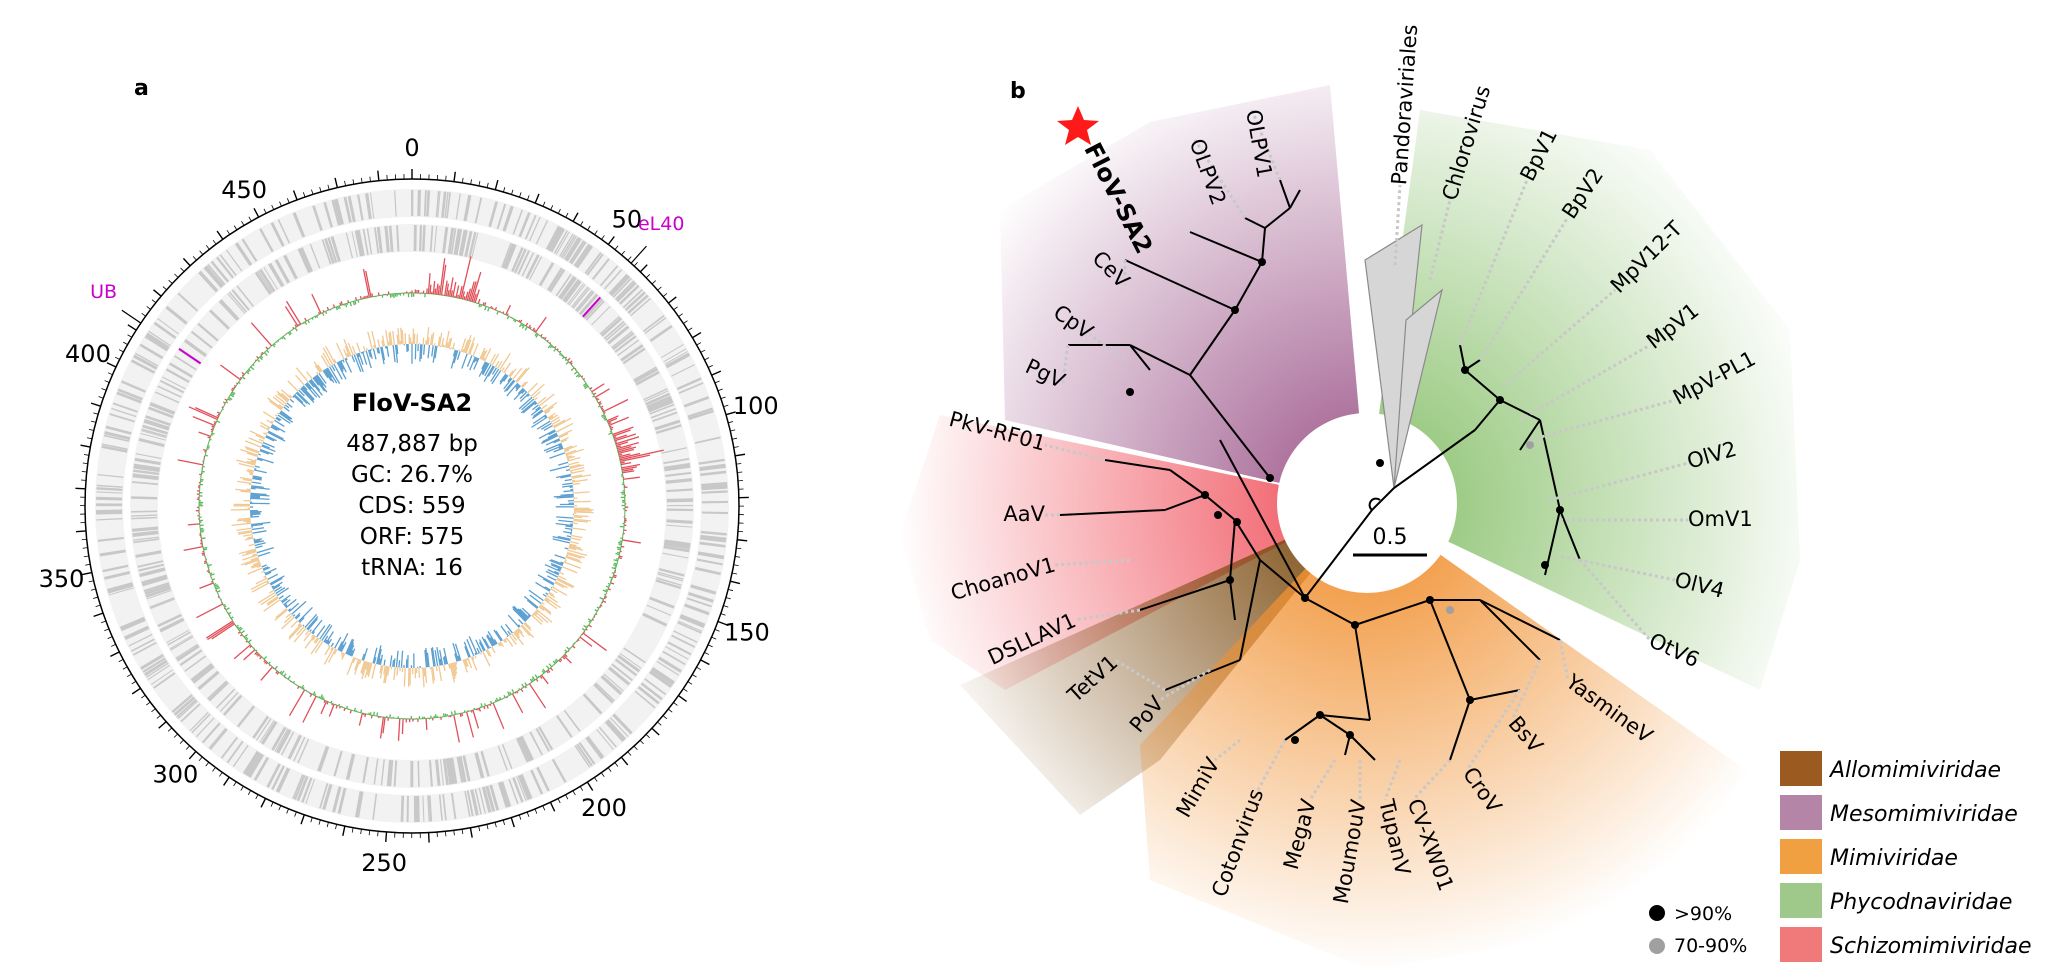 The width and height of the screenshot is (2050, 966). I want to click on tip-leader, so click(1092, 562).